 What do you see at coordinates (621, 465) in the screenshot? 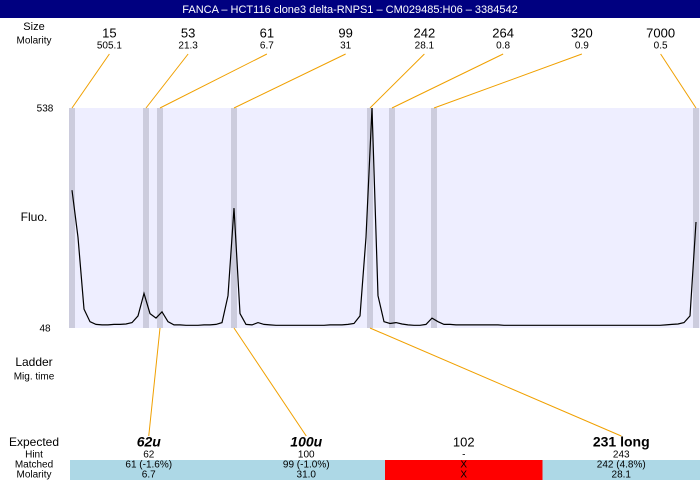
I see `matched-value: 242 (4.8%)` at bounding box center [621, 465].